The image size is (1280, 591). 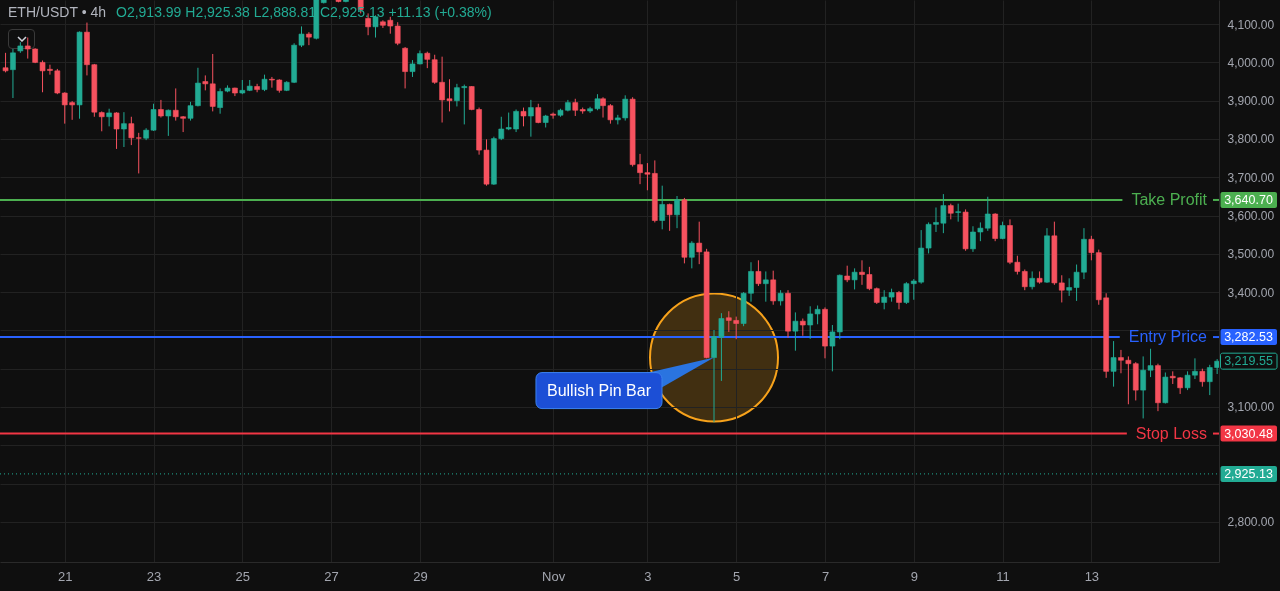 I want to click on x-tick-label: 13, so click(x=1092, y=576).